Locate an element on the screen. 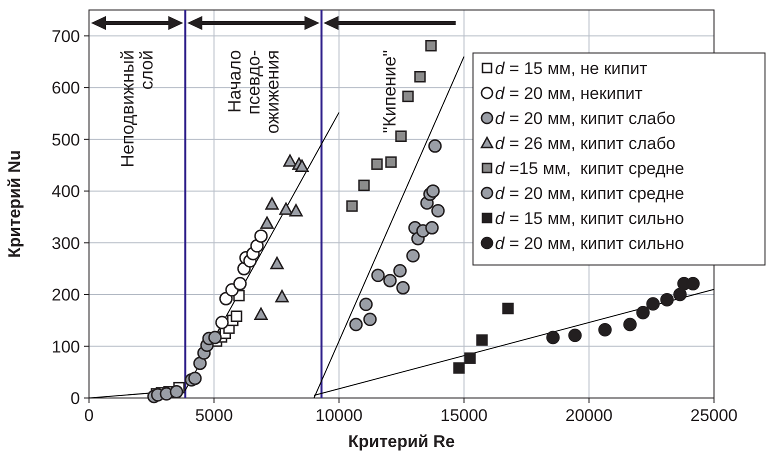 Image resolution: width=766 pixels, height=453 pixels. x-tick-label: 15000 is located at coordinates (464, 415).